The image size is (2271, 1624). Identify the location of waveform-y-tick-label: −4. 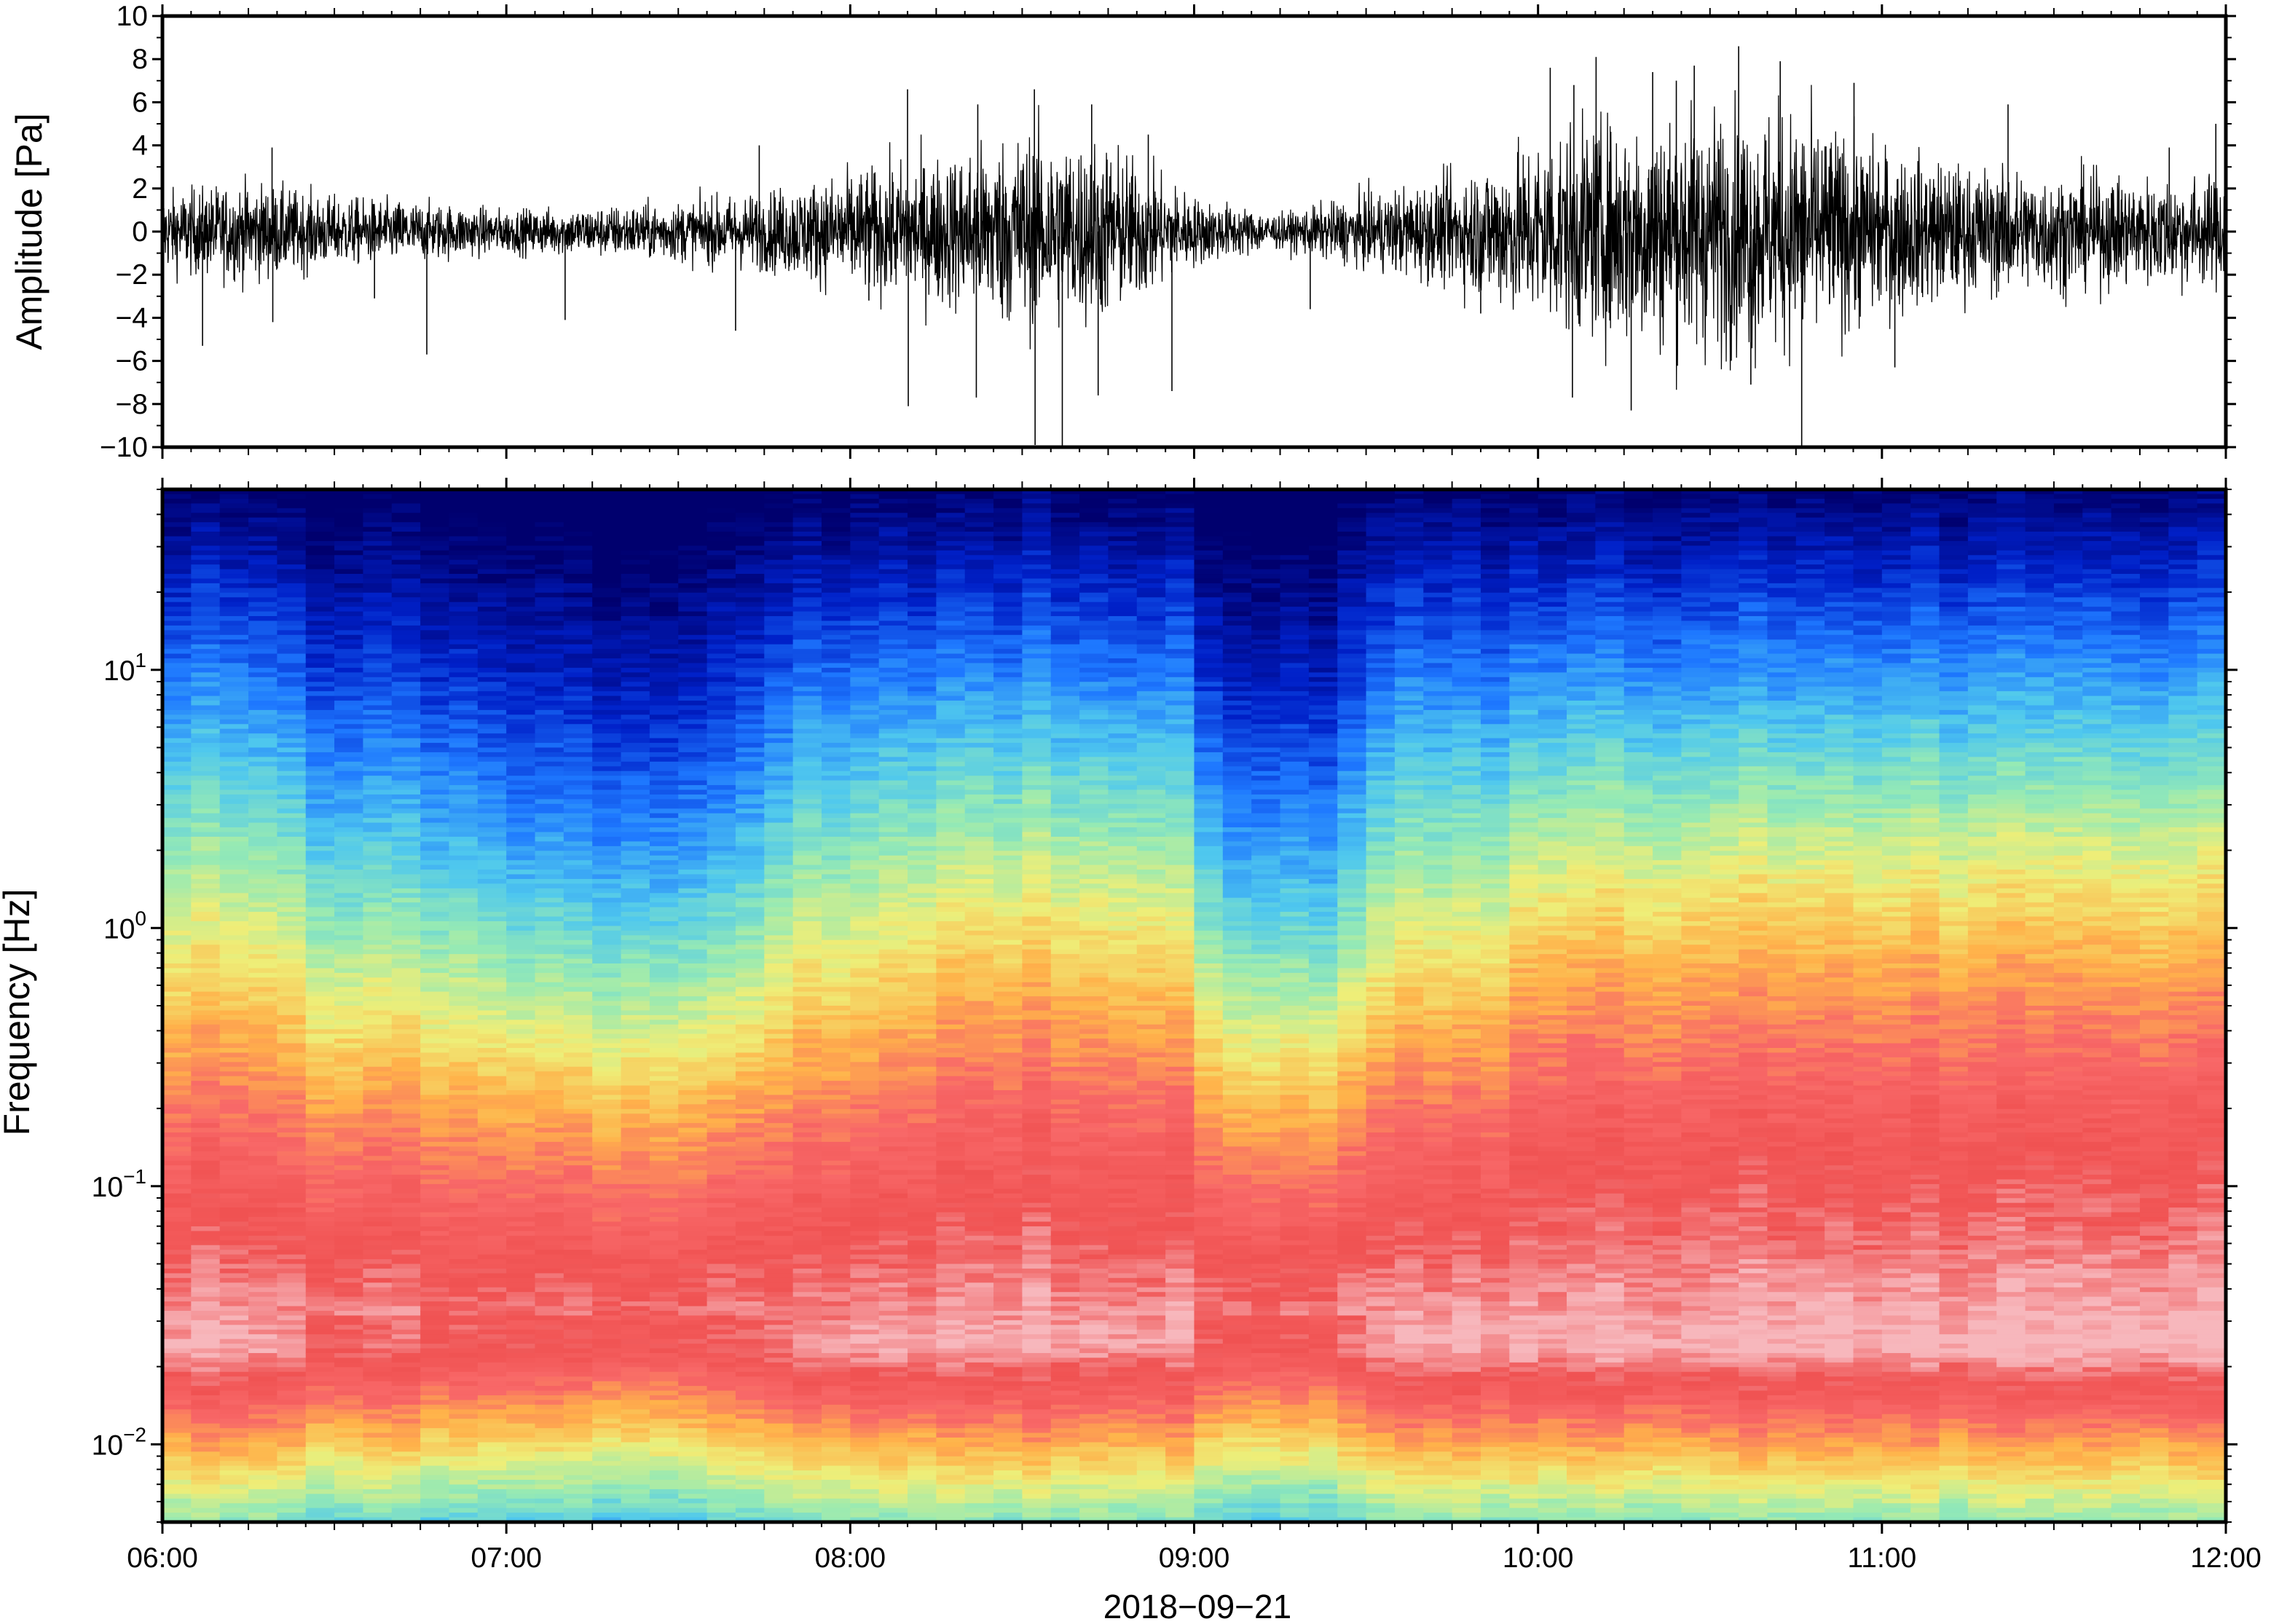
(132, 318).